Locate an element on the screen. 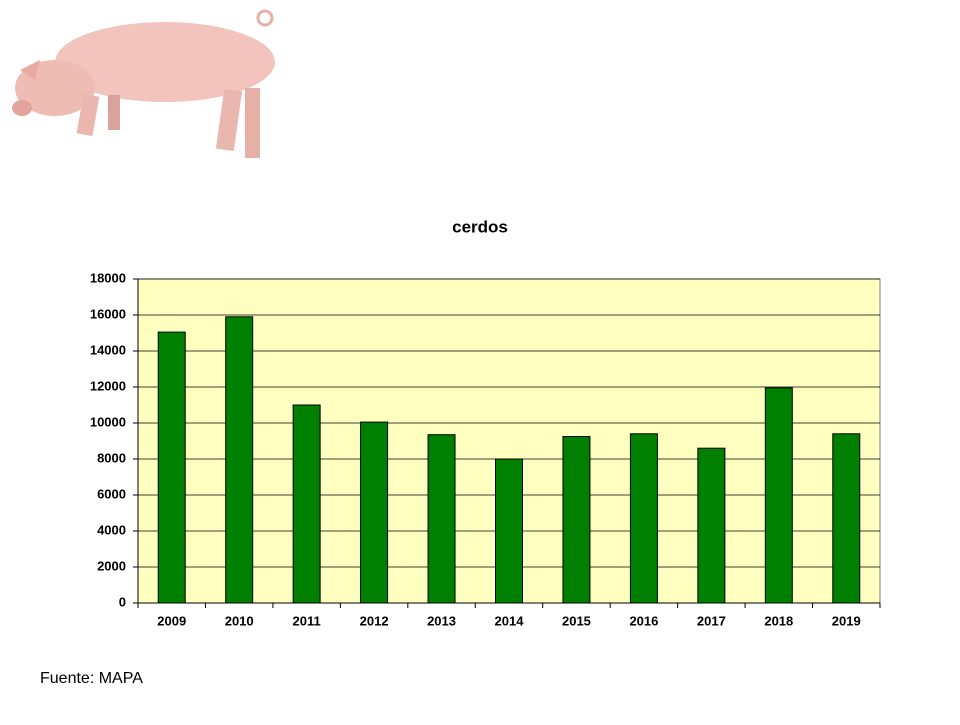 Image resolution: width=960 pixels, height=725 pixels. y-tick-label: 12000 is located at coordinates (108, 385).